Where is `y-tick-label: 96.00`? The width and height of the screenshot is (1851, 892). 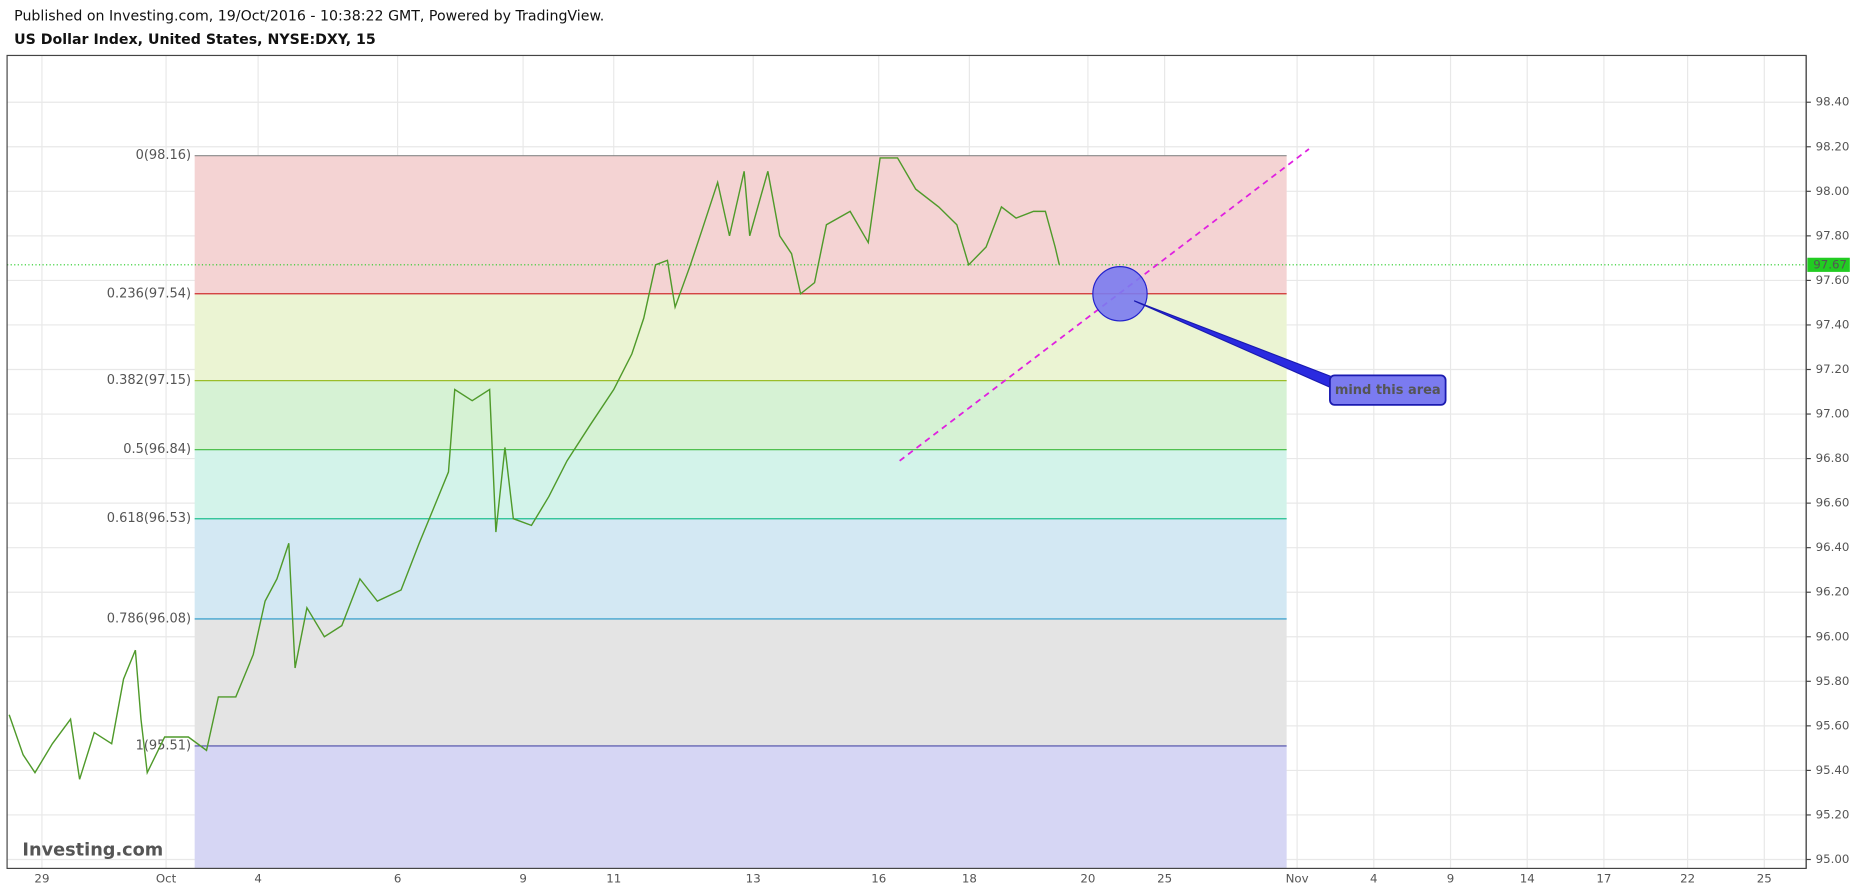 y-tick-label: 96.00 is located at coordinates (1833, 636).